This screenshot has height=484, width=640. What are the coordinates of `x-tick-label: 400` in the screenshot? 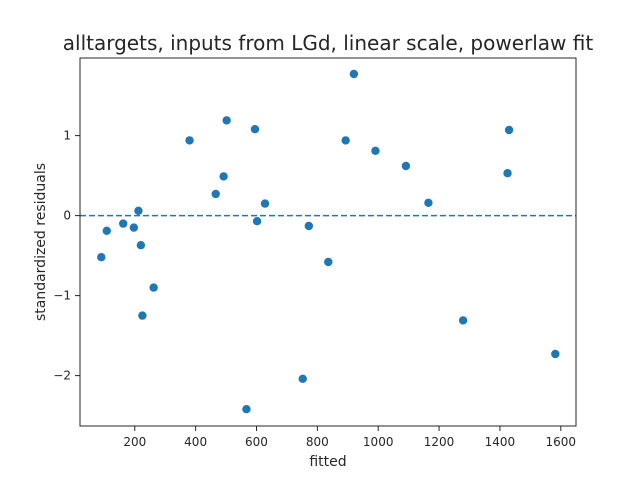 It's located at (195, 442).